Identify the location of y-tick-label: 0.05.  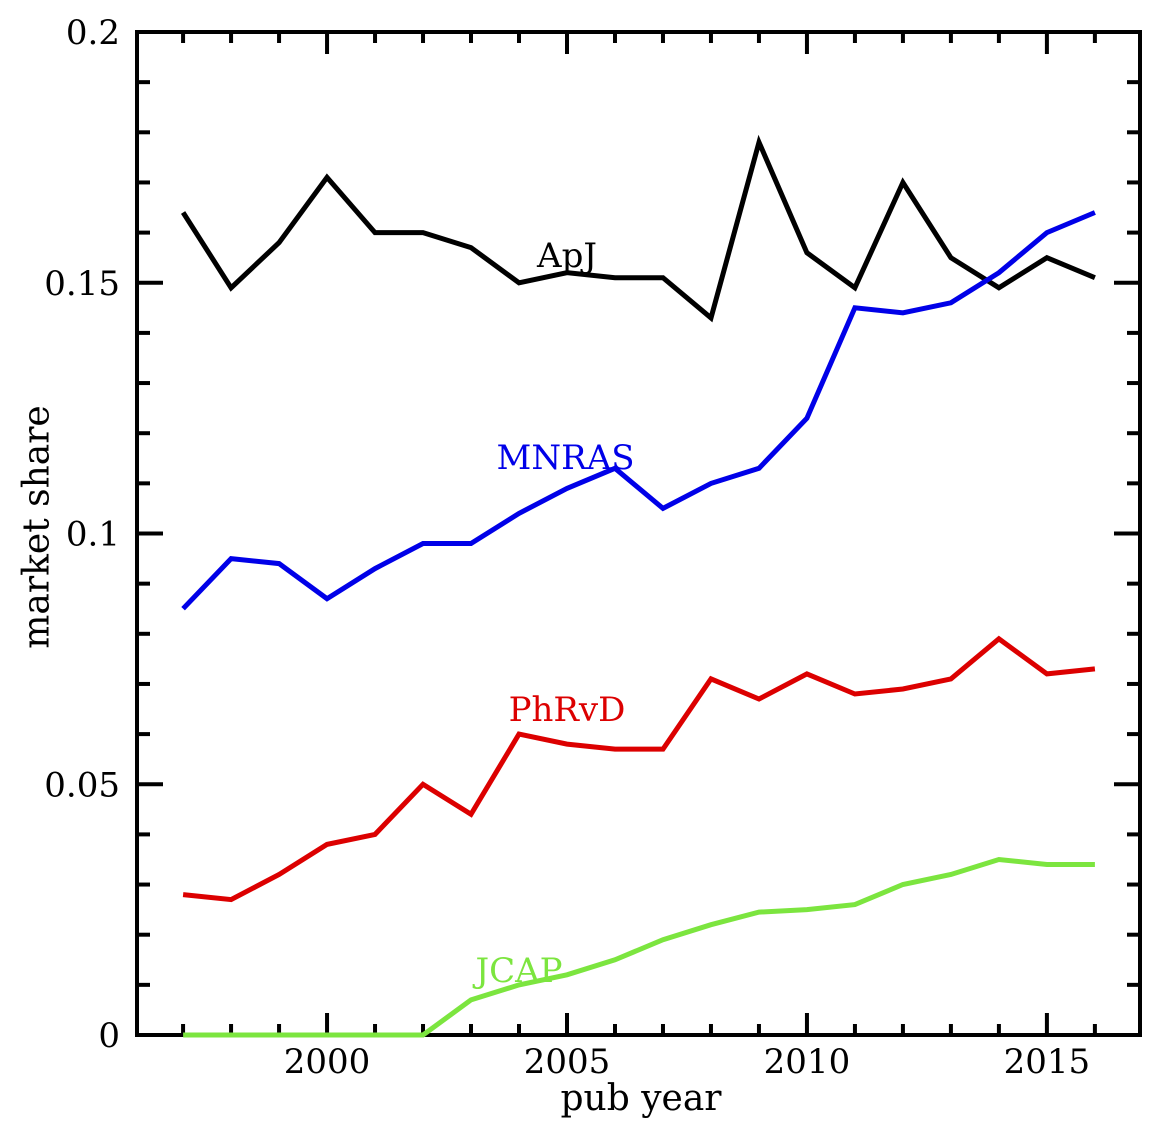
(82, 785).